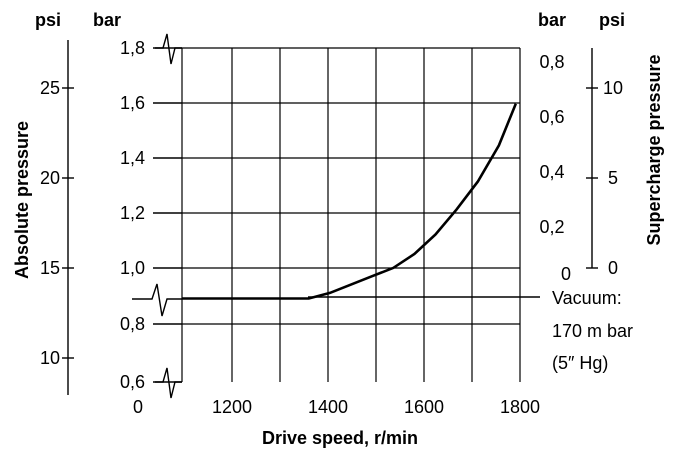 Image resolution: width=673 pixels, height=450 pixels. Describe the element at coordinates (151, 215) in the screenshot. I see `left-bar-axis: 1,8 1,6 1,4 1,2 1,0 0,8 0,6` at that location.